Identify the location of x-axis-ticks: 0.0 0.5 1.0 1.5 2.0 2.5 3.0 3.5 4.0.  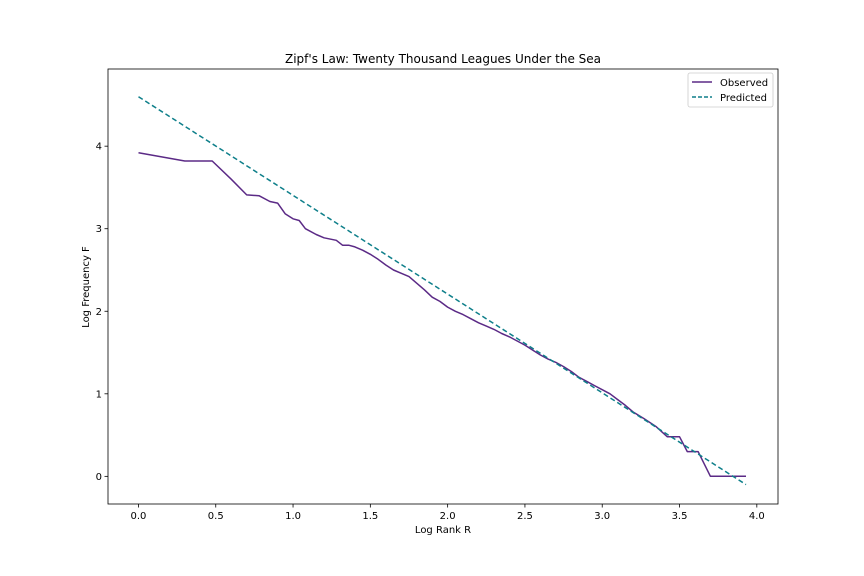
(448, 513).